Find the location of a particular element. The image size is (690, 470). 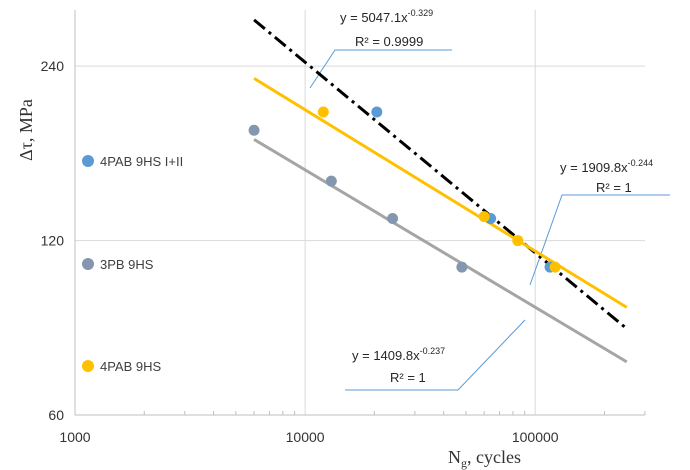

r2-upper: R² = 0.9999 is located at coordinates (389, 41).